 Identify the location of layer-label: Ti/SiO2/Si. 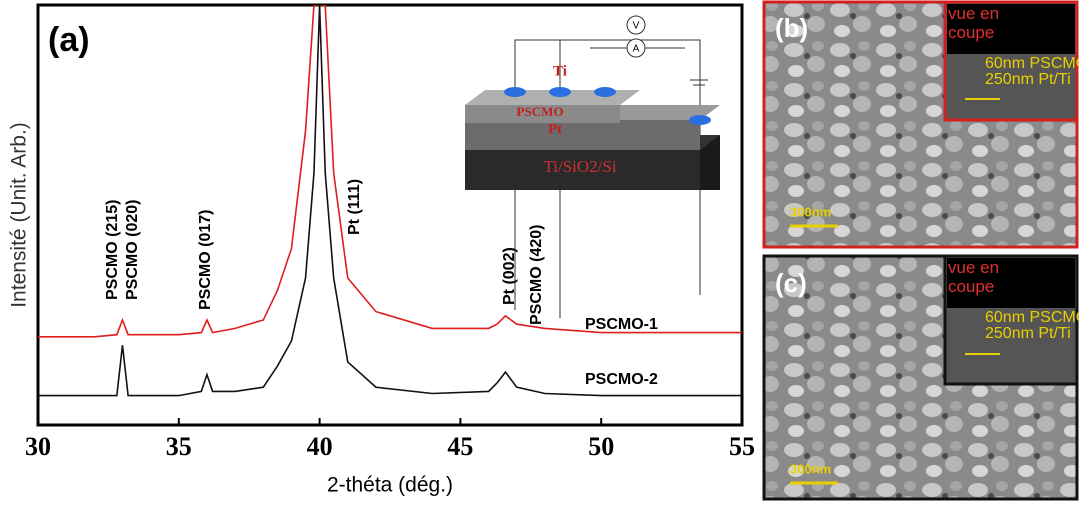
(579, 166).